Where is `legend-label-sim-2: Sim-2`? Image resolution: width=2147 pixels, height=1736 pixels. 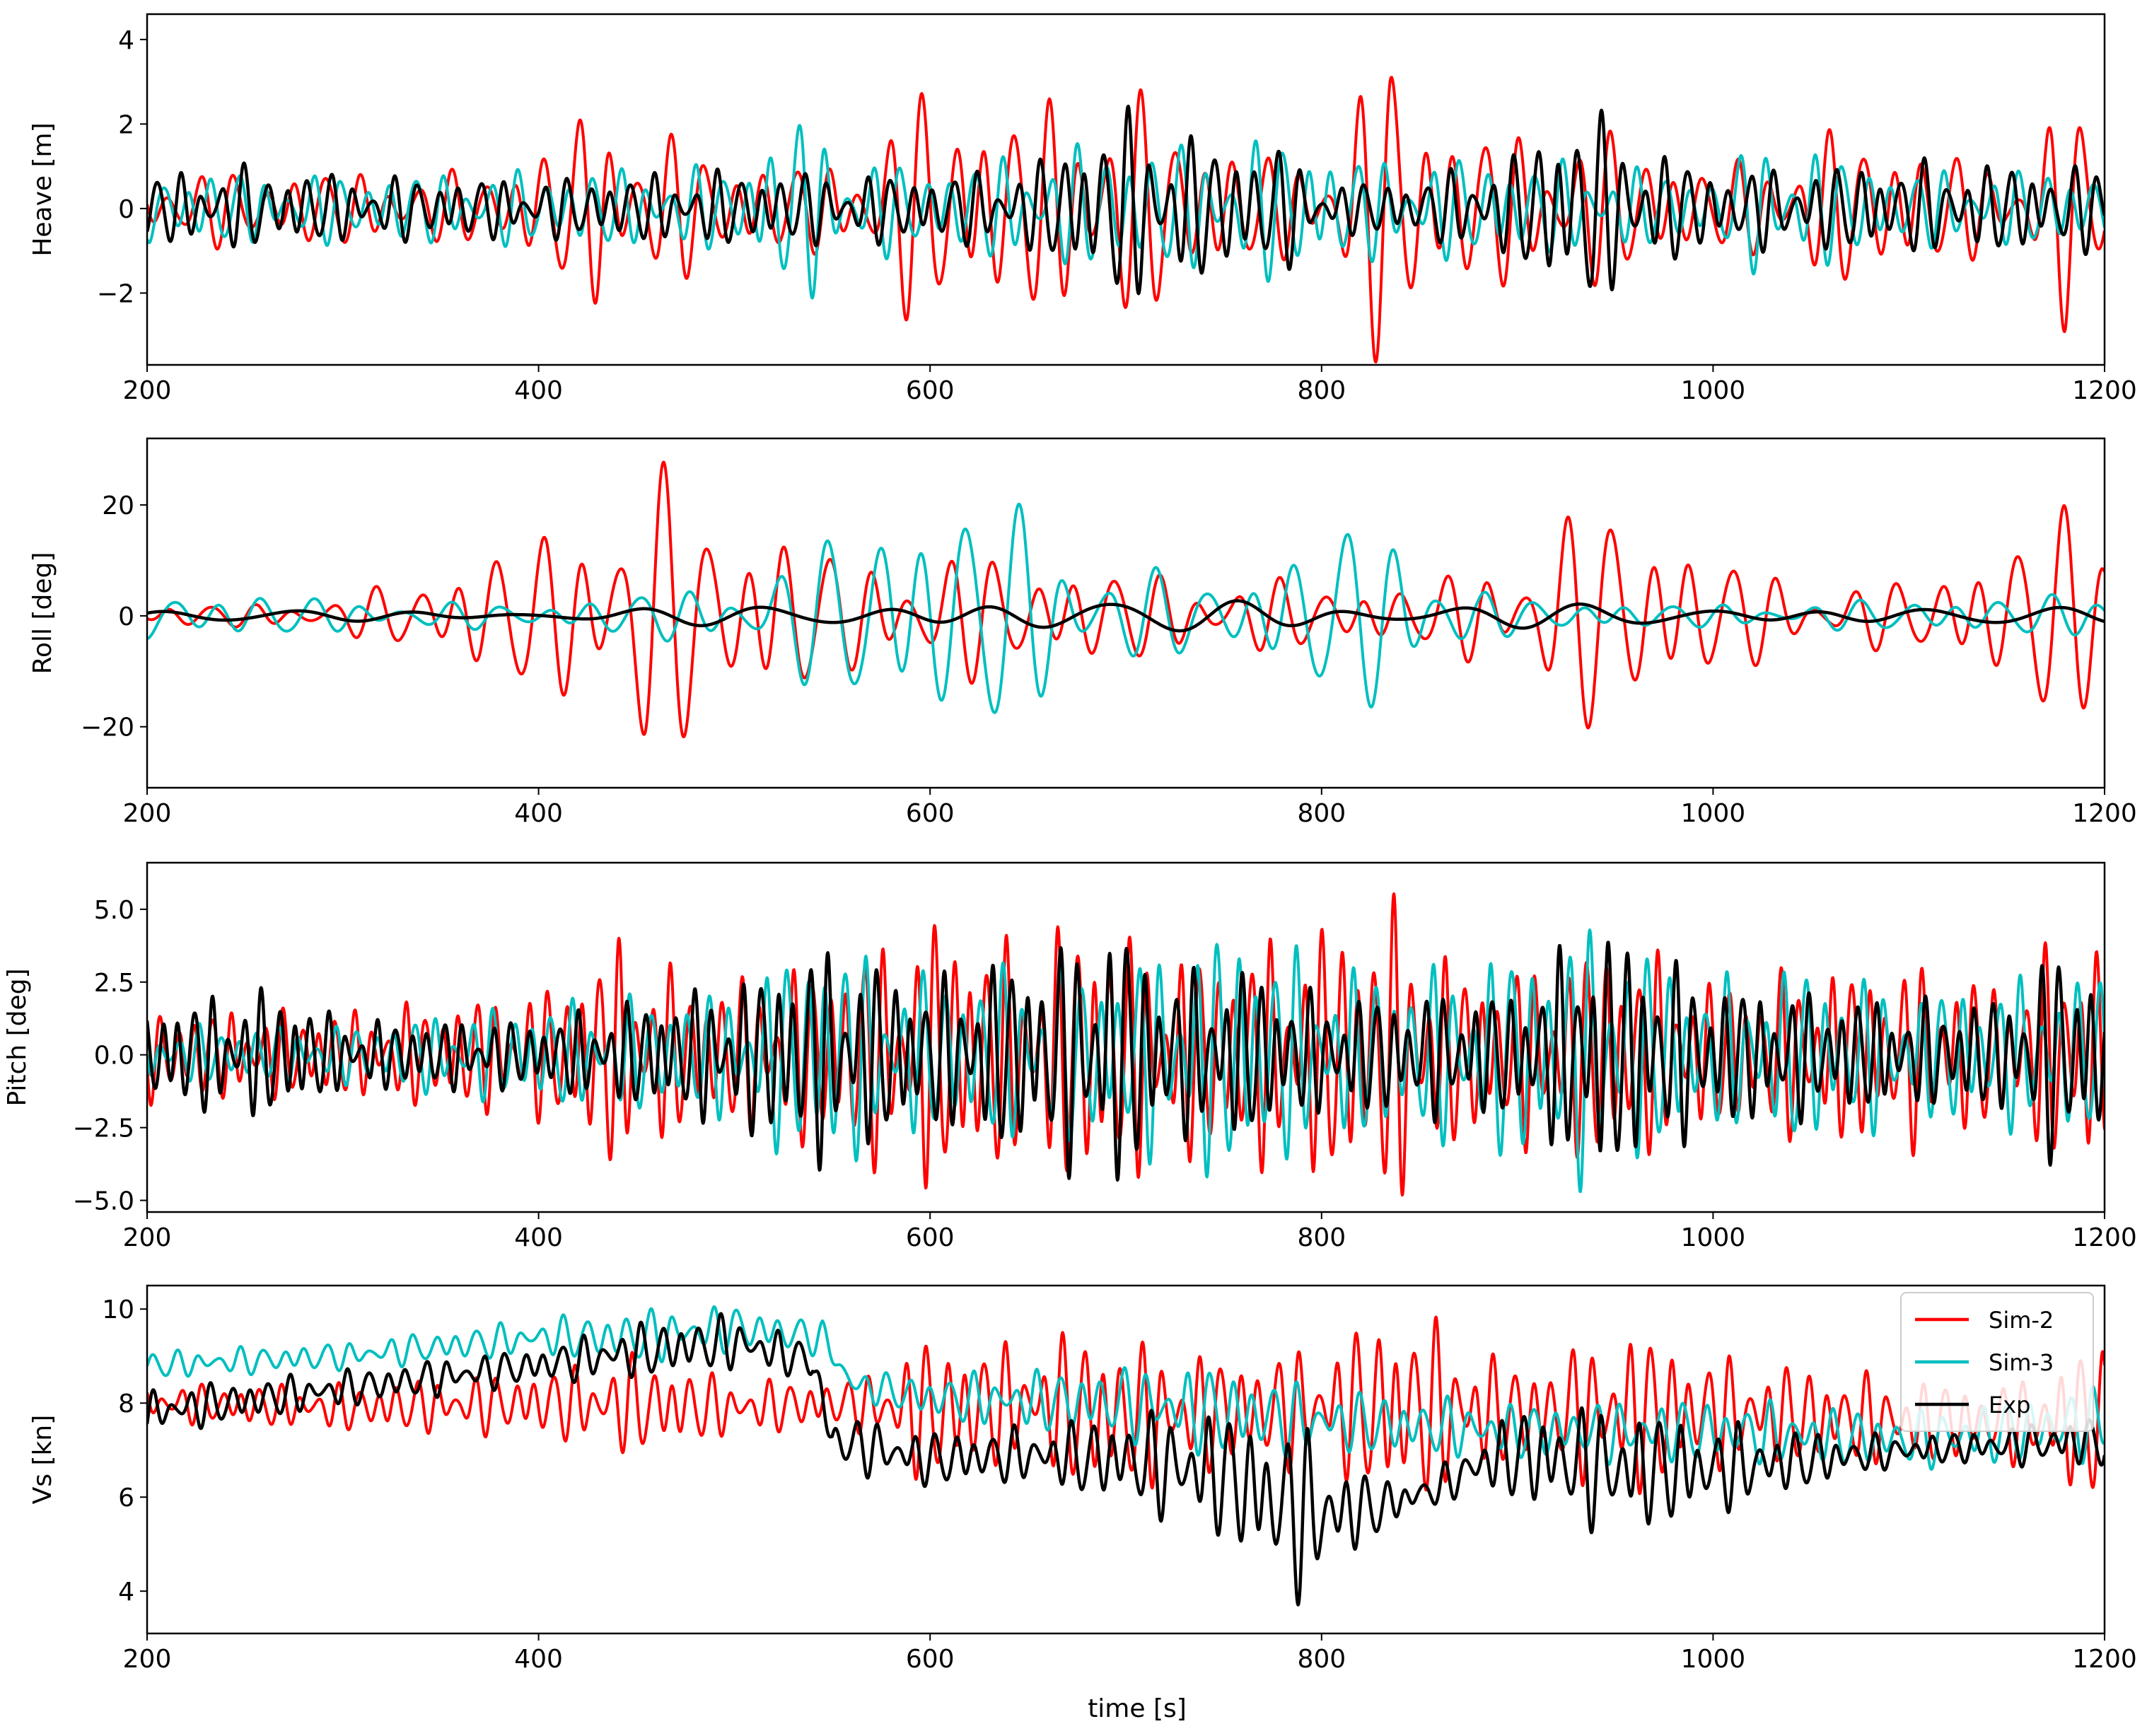
legend-label-sim-2: Sim-2 is located at coordinates (2021, 1320).